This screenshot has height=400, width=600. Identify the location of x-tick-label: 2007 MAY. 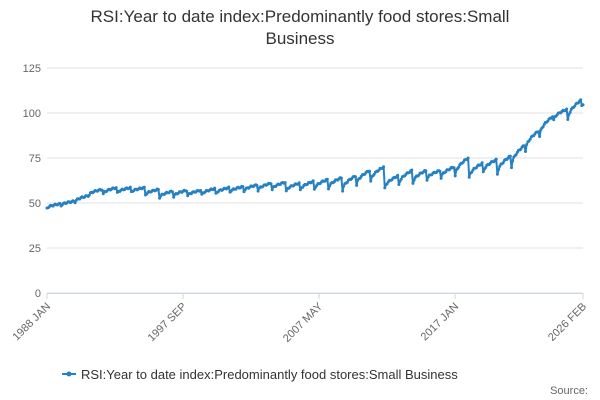
(303, 322).